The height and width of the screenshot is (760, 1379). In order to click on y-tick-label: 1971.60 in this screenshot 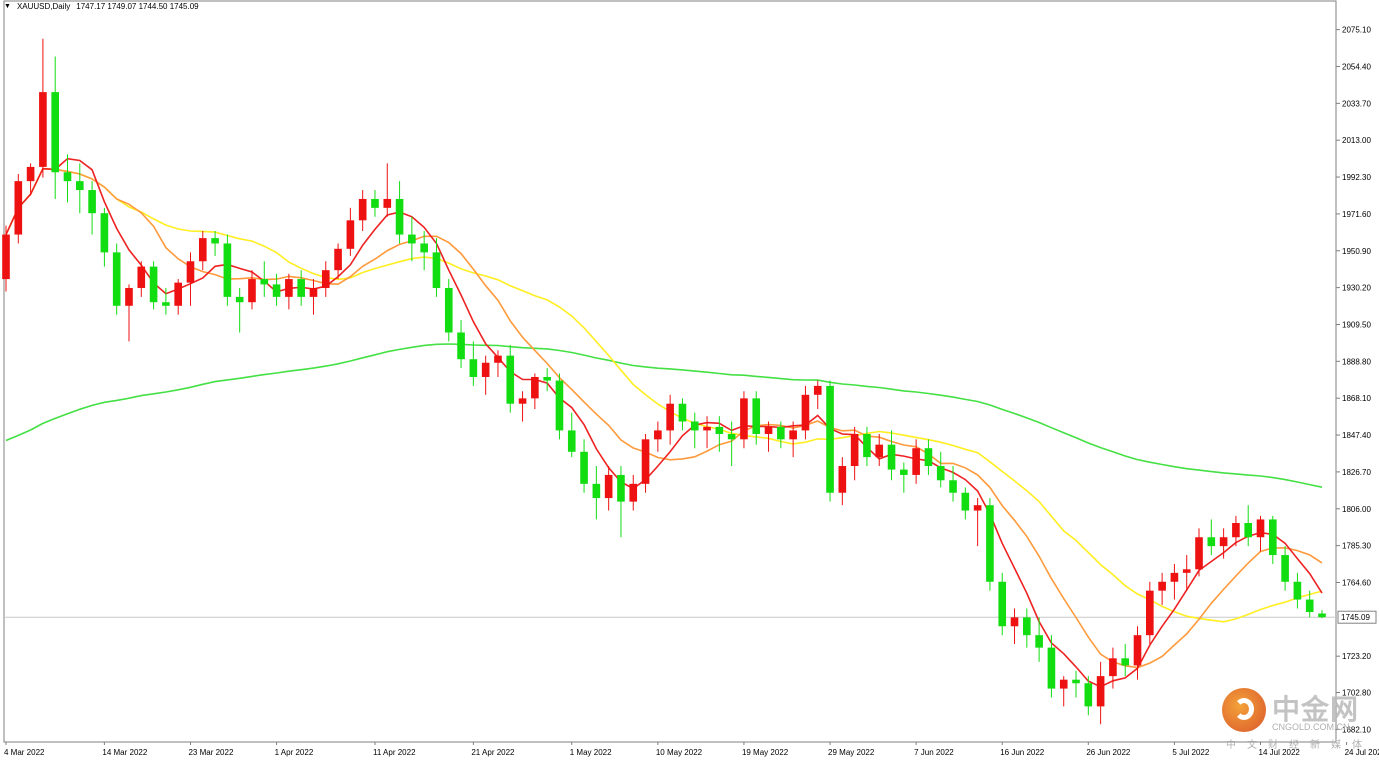, I will do `click(1356, 214)`.